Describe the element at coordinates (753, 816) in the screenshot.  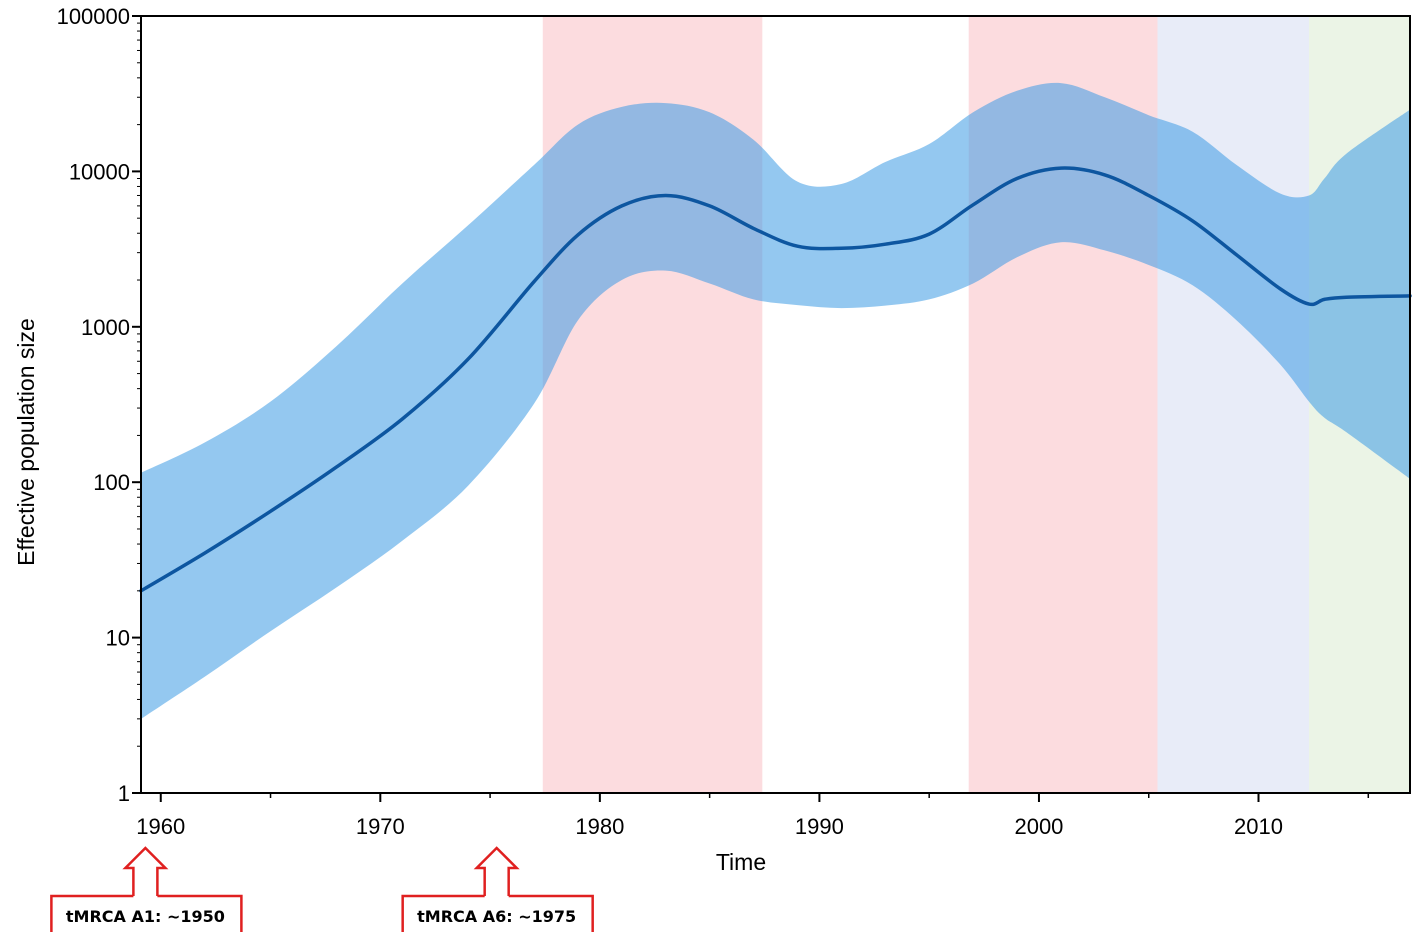
I see `x-axis: 1960 1970 1980 1990 2000 2010` at that location.